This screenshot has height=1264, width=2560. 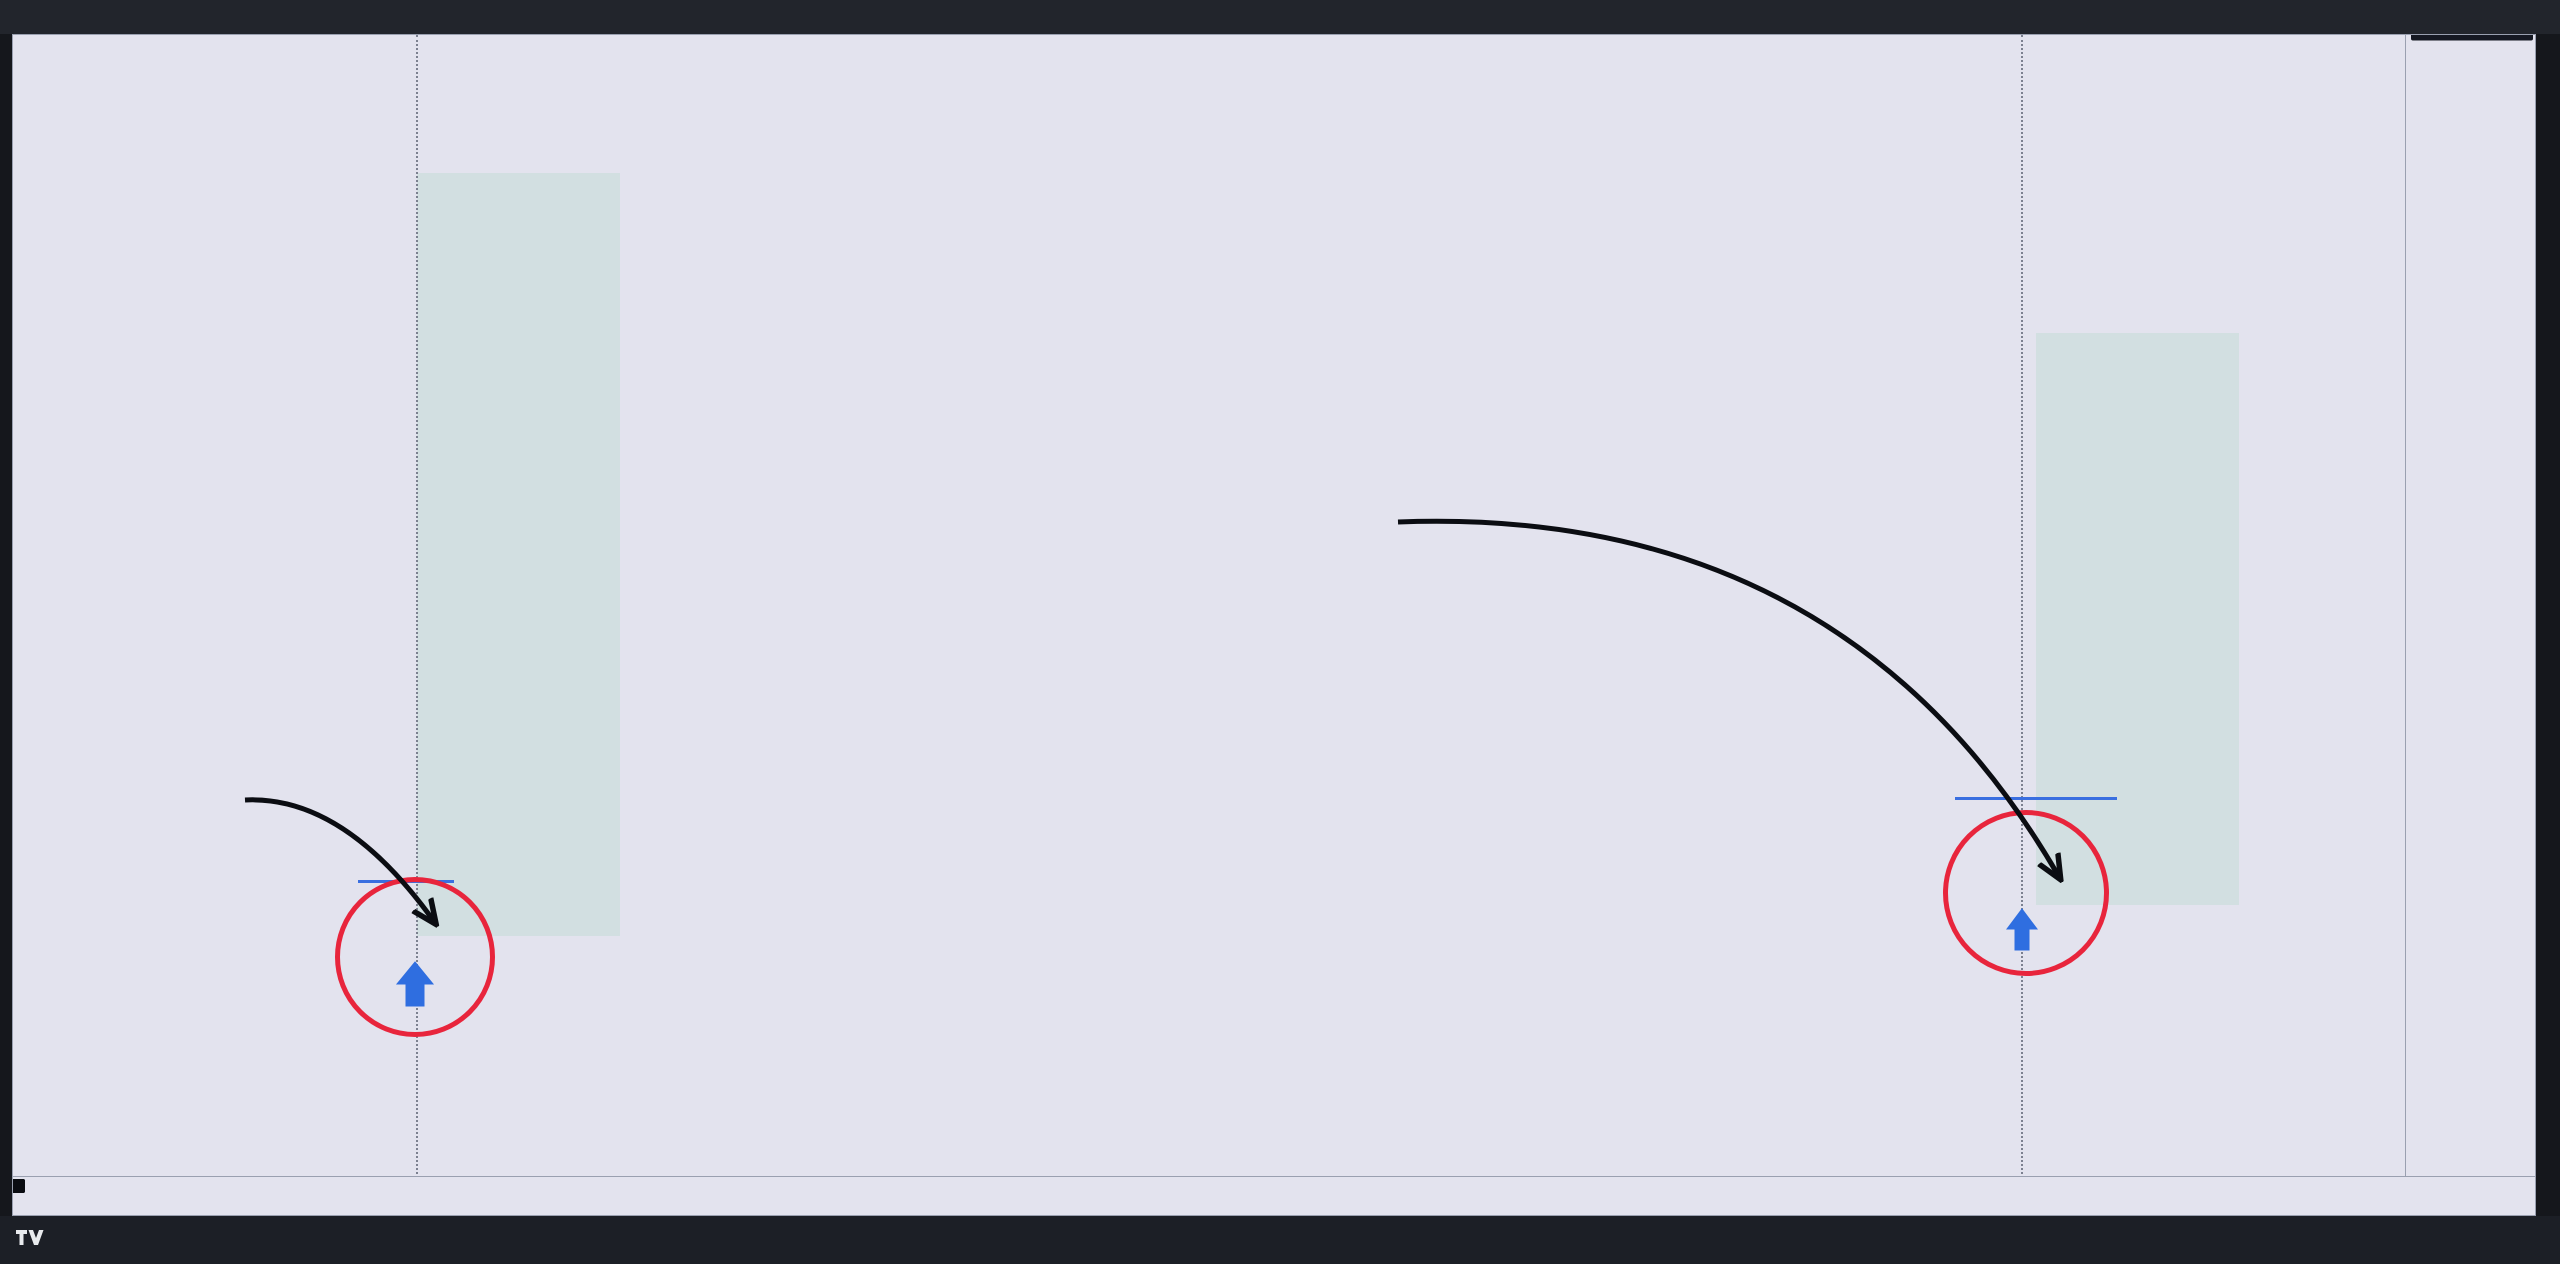 What do you see at coordinates (2036, 798) in the screenshot?
I see `blue-resistance-line-2025` at bounding box center [2036, 798].